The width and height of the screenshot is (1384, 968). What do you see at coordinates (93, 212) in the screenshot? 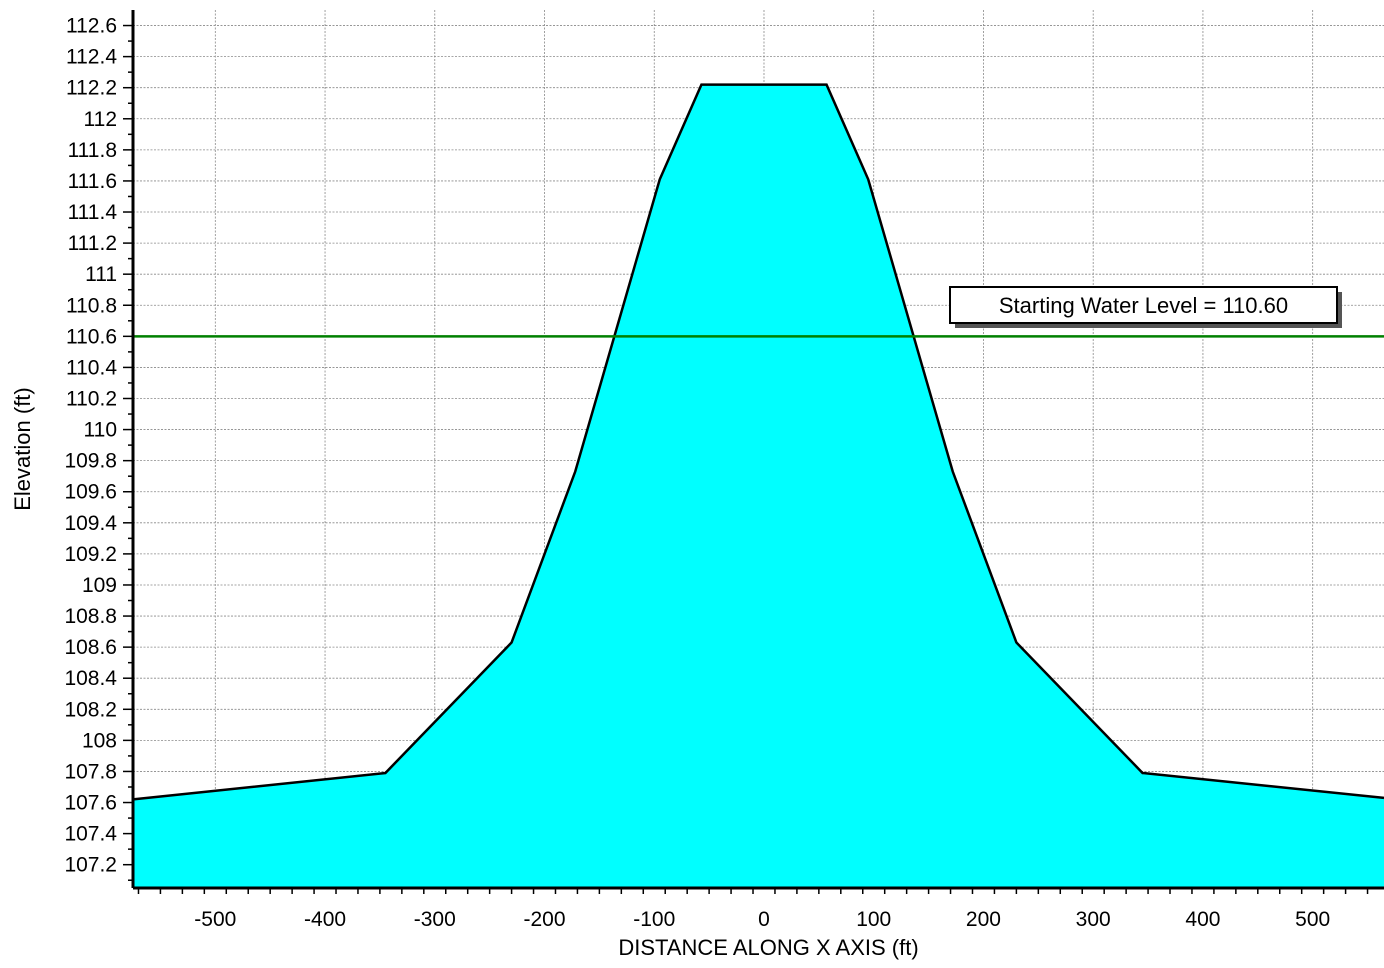
I see `y-tick-label: 111.4` at bounding box center [93, 212].